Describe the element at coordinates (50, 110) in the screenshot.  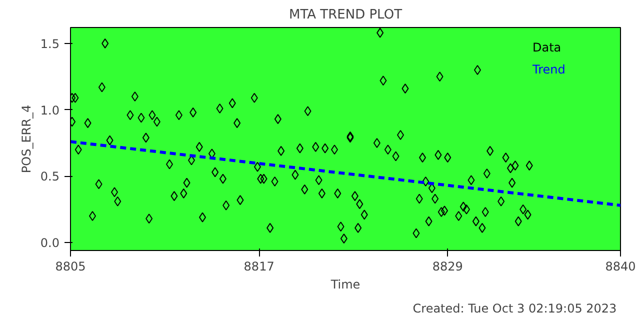
I see `y-tick-label: 1.0` at that location.